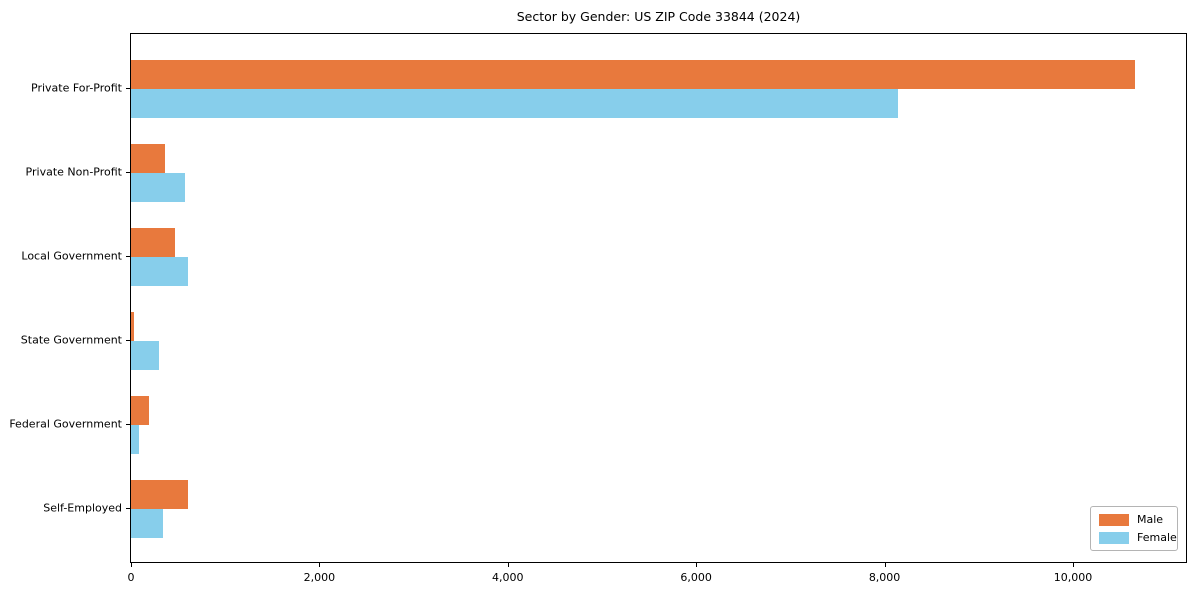  What do you see at coordinates (1134, 528) in the screenshot?
I see `legend: Male Female` at bounding box center [1134, 528].